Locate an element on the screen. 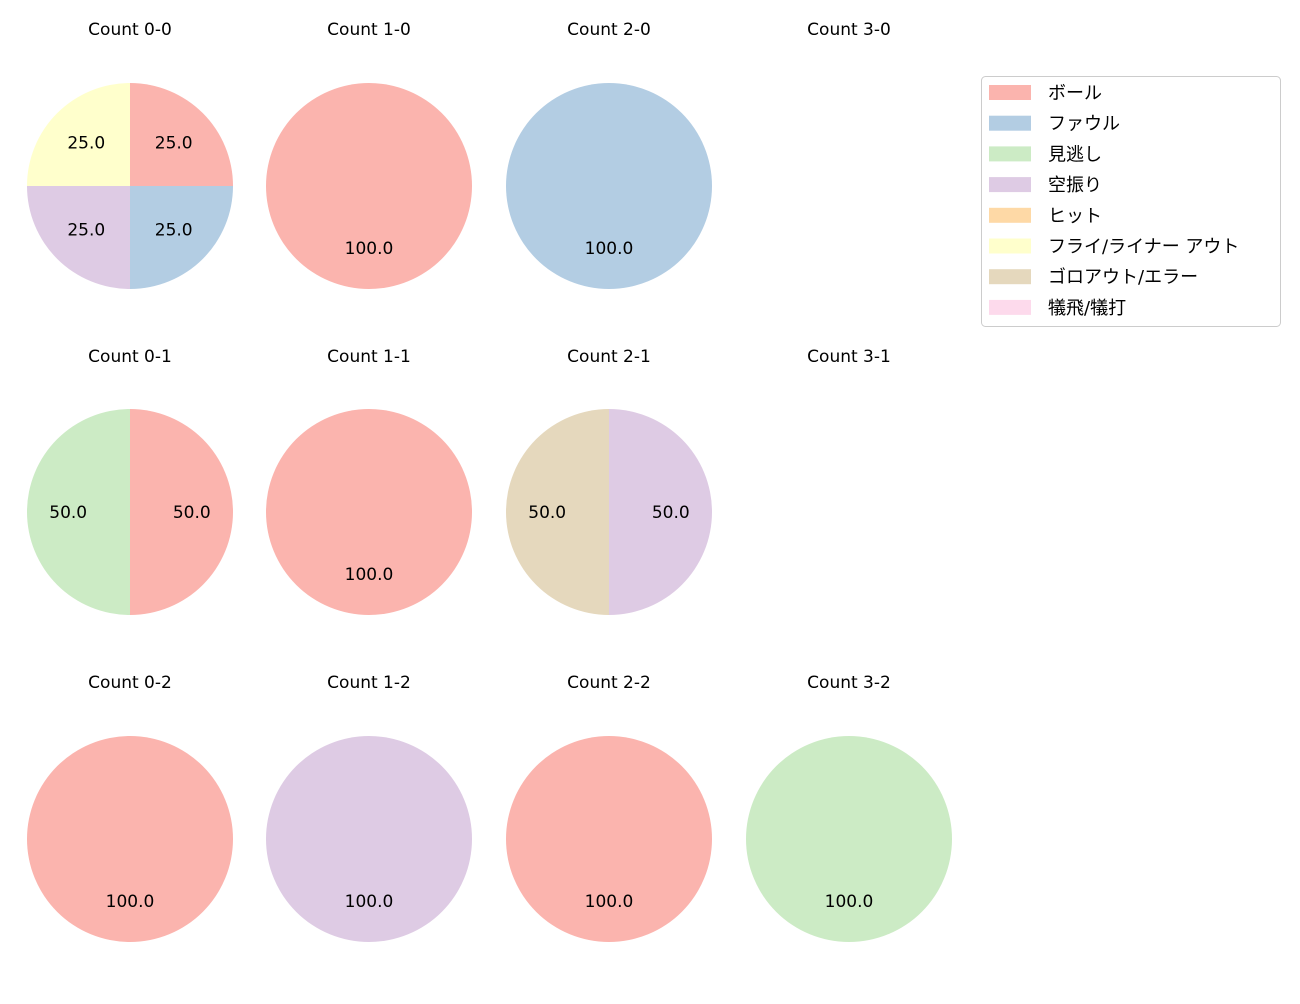 The height and width of the screenshot is (1004, 1300). pie-title: Count 0-2 is located at coordinates (130, 683).